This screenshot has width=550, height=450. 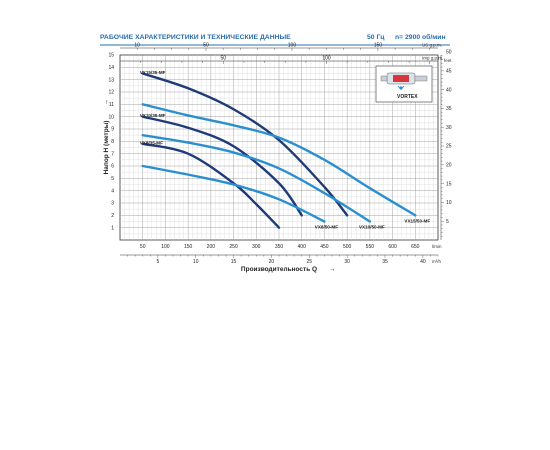 What do you see at coordinates (436, 261) in the screenshot?
I see `m3h-unit: m³/h` at bounding box center [436, 261].